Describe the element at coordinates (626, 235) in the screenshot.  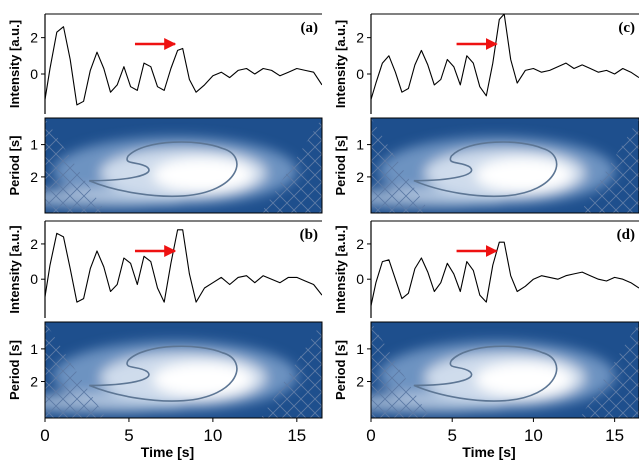
I see `panel-label: (d)` at that location.